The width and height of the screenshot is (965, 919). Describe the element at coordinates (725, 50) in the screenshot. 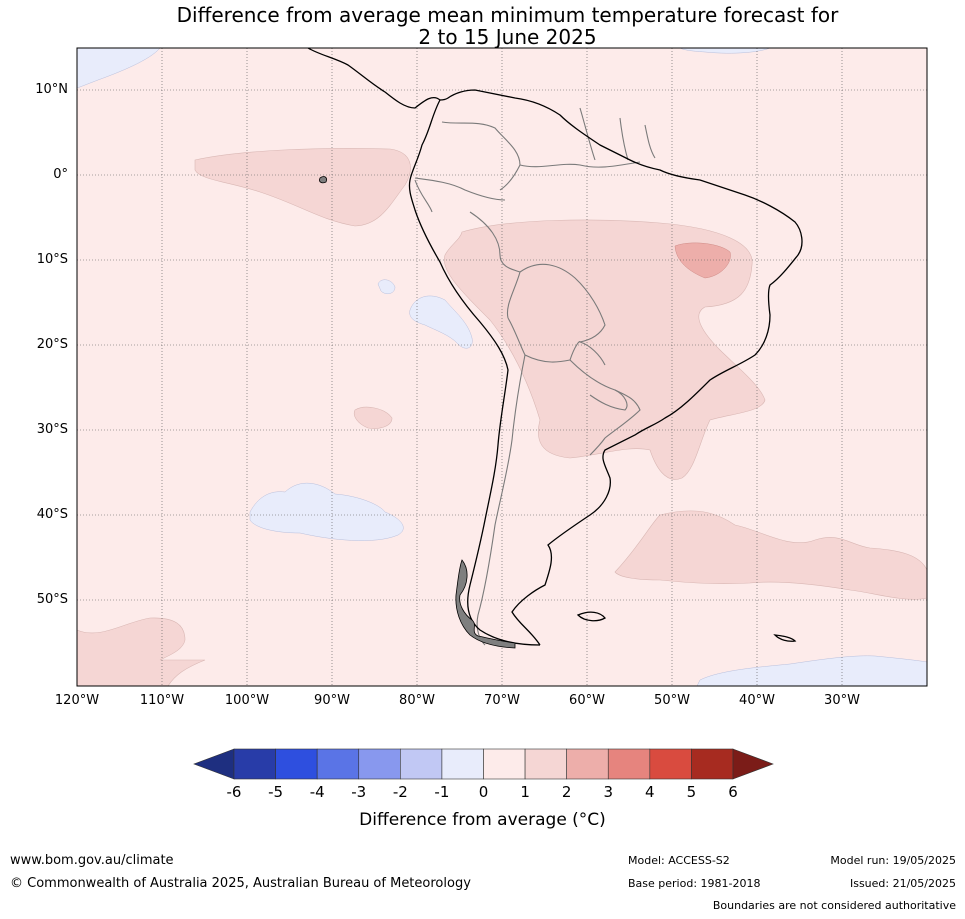

I see `northeast-cool-region` at that location.